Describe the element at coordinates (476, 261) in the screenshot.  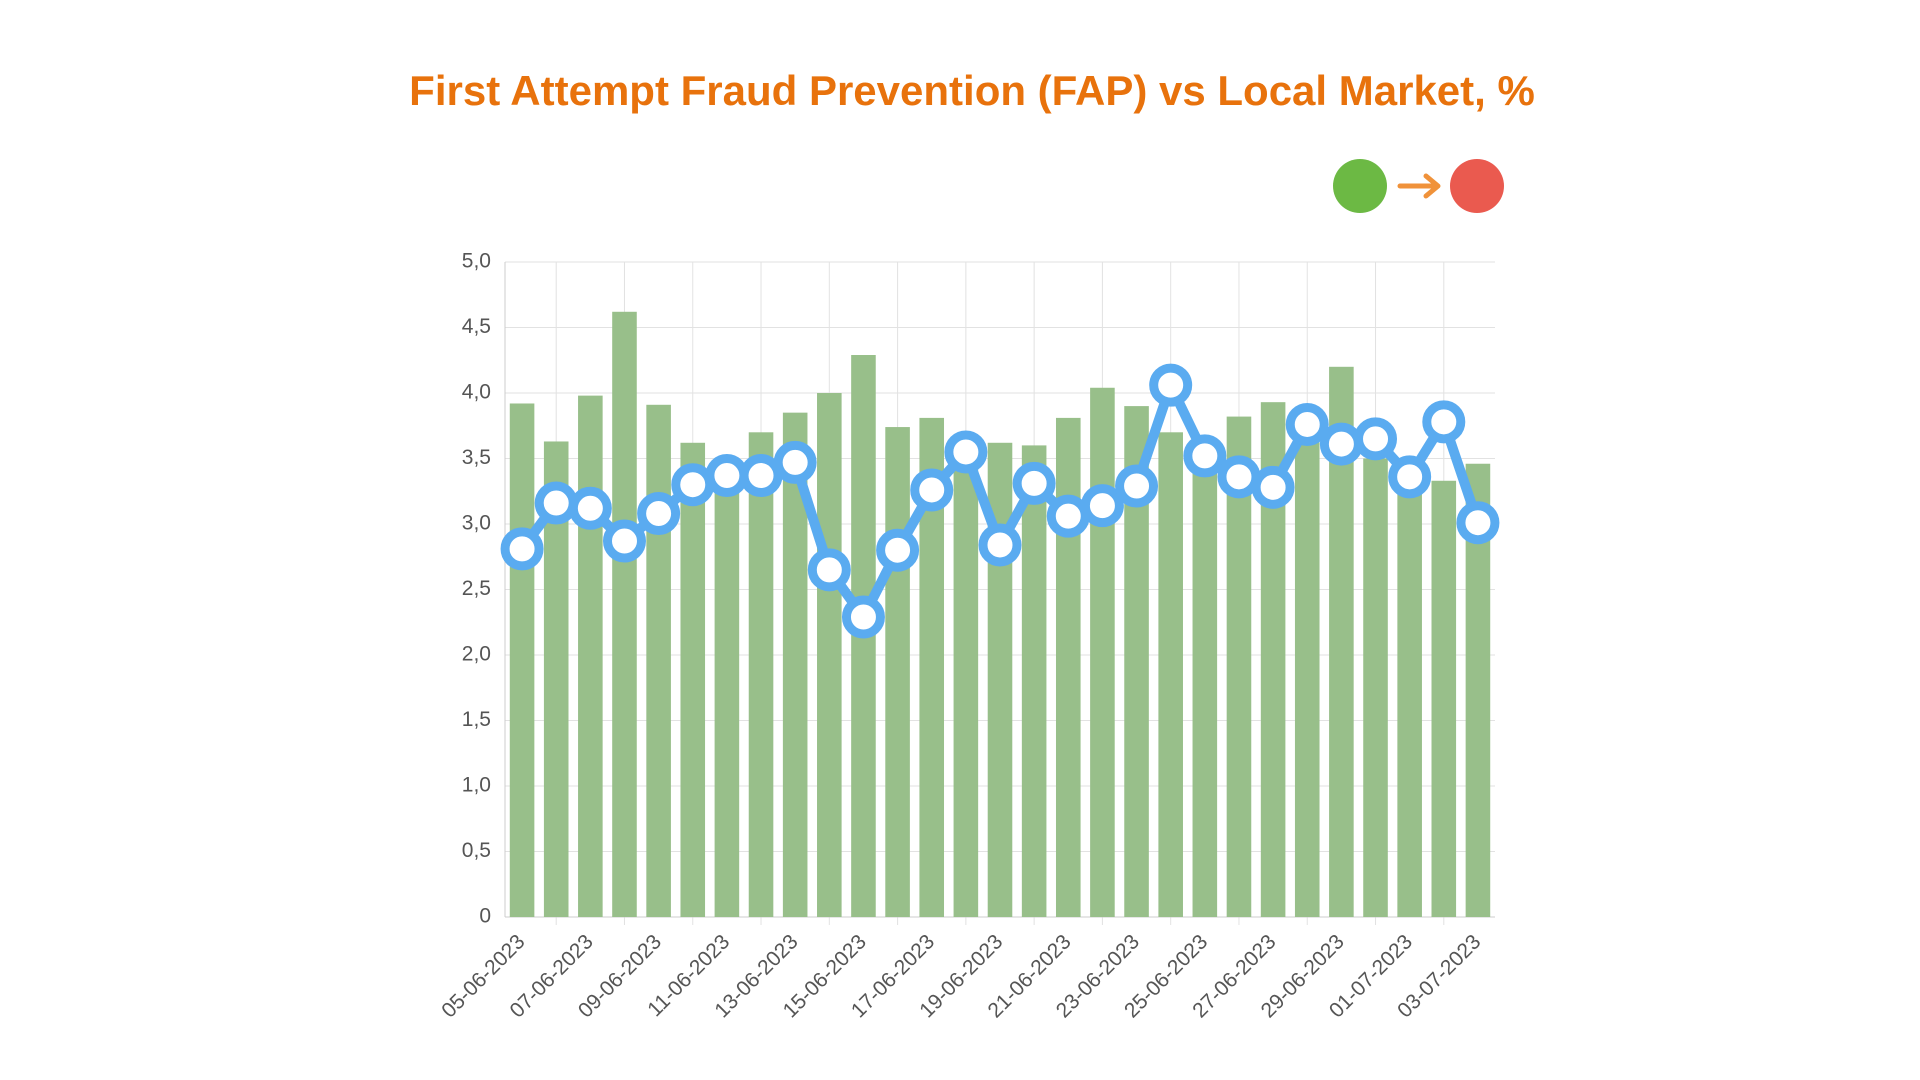
I see `y-tick-label: 5,0` at that location.